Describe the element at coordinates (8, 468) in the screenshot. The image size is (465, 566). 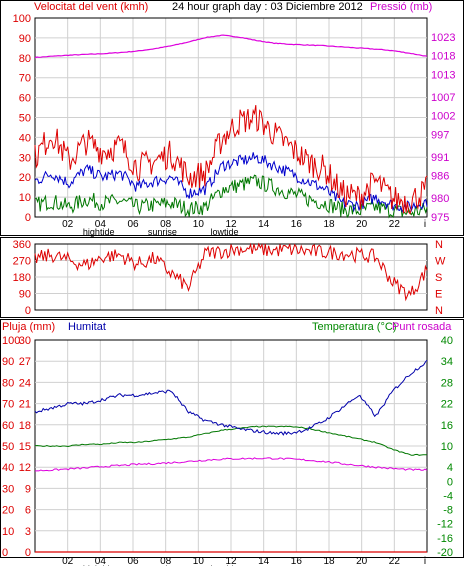
I see `humidity-y-tick-label: 40` at that location.